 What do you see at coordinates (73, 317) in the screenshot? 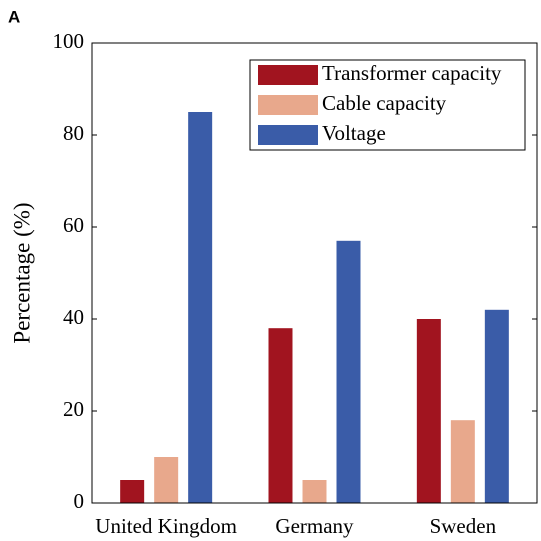
I see `y-tick-label: 40` at bounding box center [73, 317].